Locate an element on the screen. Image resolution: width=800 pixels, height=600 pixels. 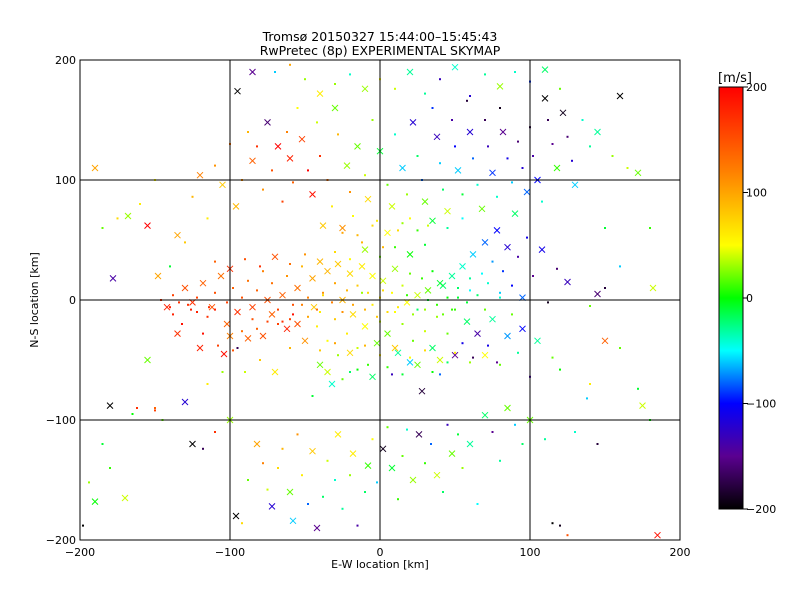
colorbar-label: [m/s] is located at coordinates (735, 78).